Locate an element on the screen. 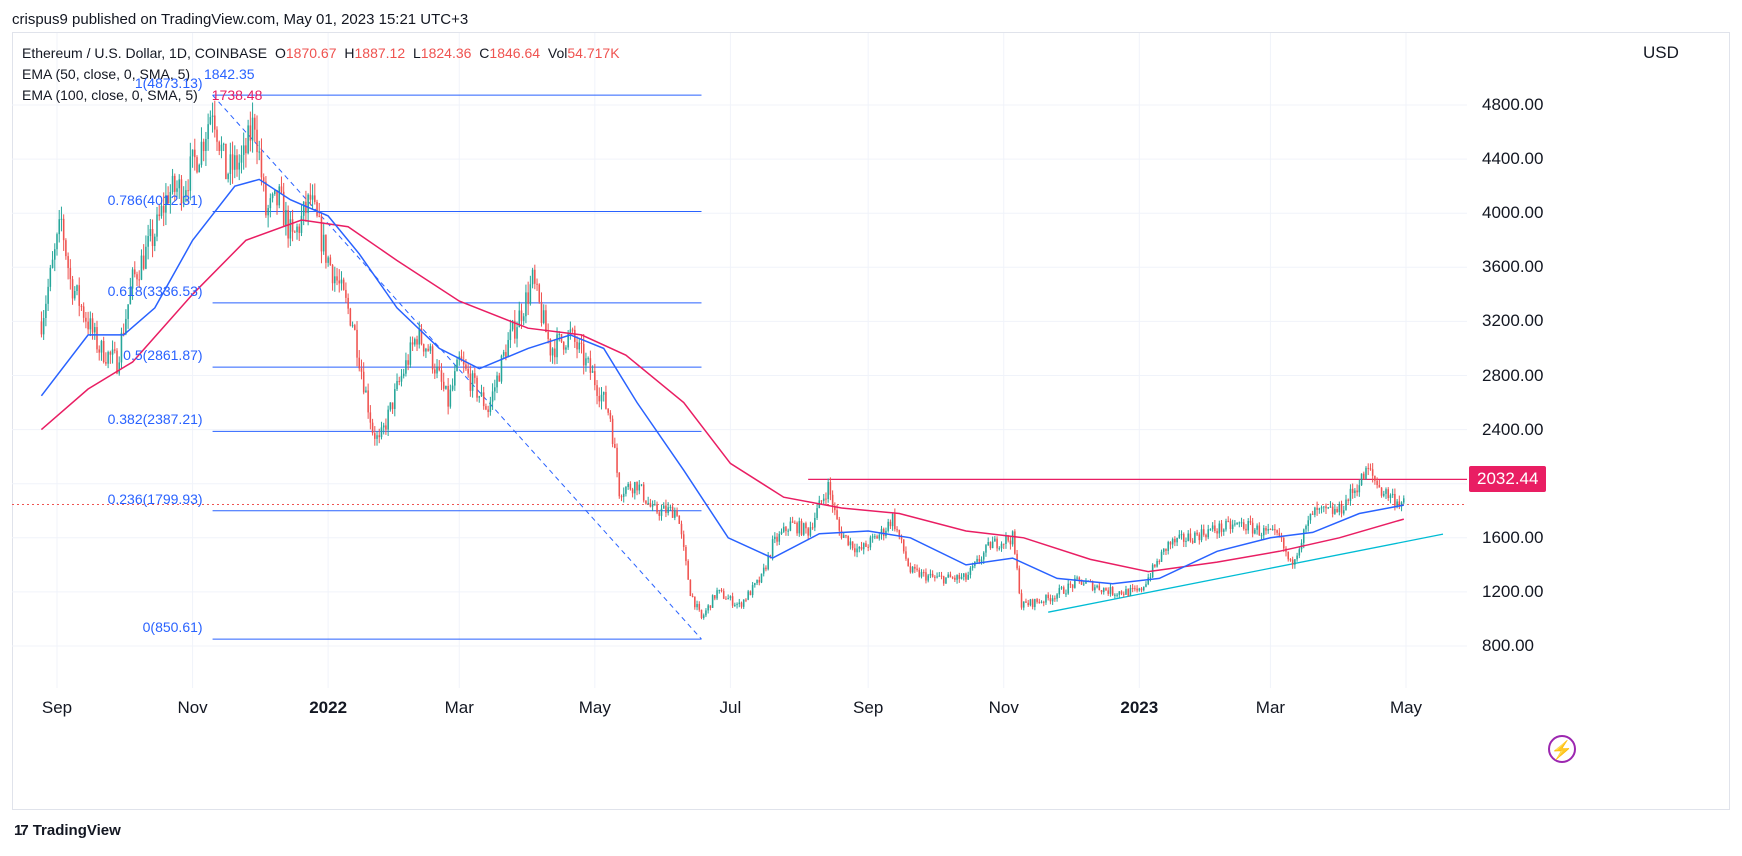  tradingview-footer: 17 TradingView is located at coordinates (67, 830).